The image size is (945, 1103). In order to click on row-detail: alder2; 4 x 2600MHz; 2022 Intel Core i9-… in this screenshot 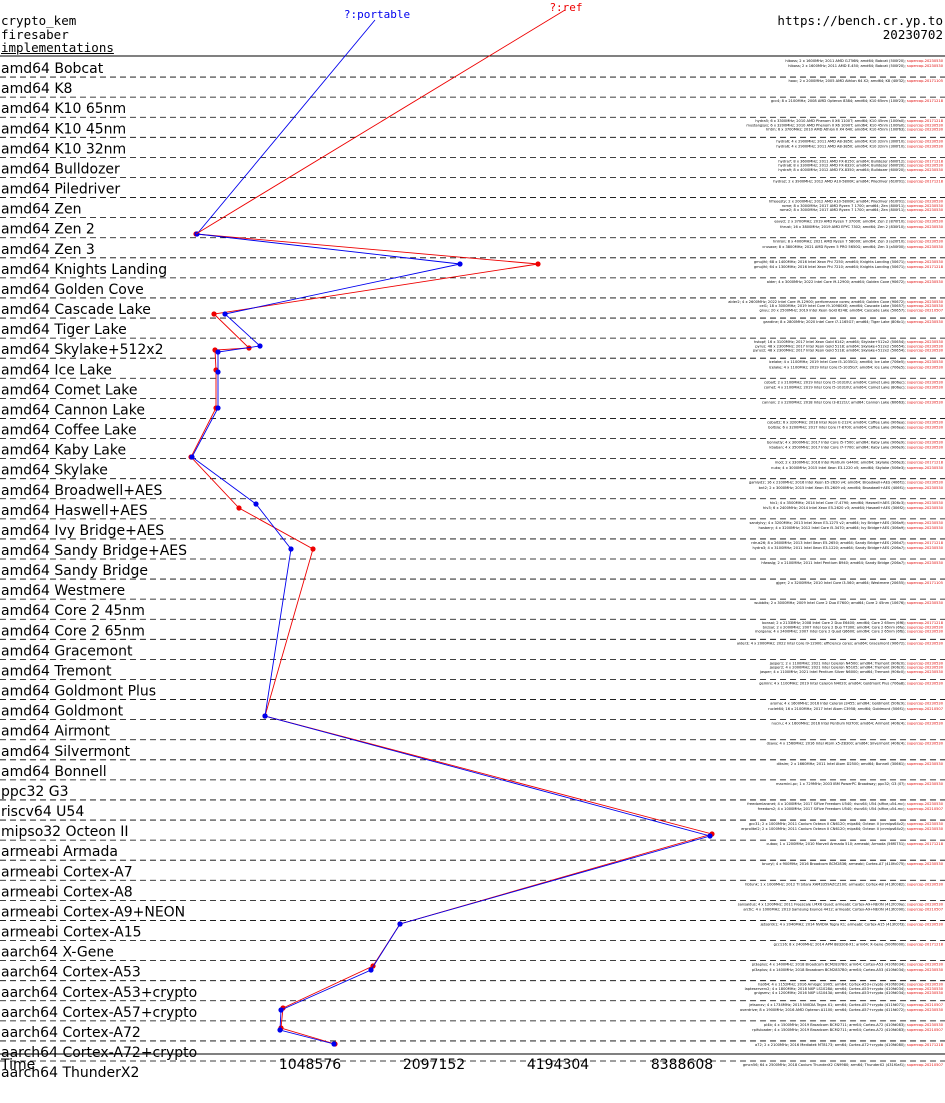, I will do `click(835, 302)`.